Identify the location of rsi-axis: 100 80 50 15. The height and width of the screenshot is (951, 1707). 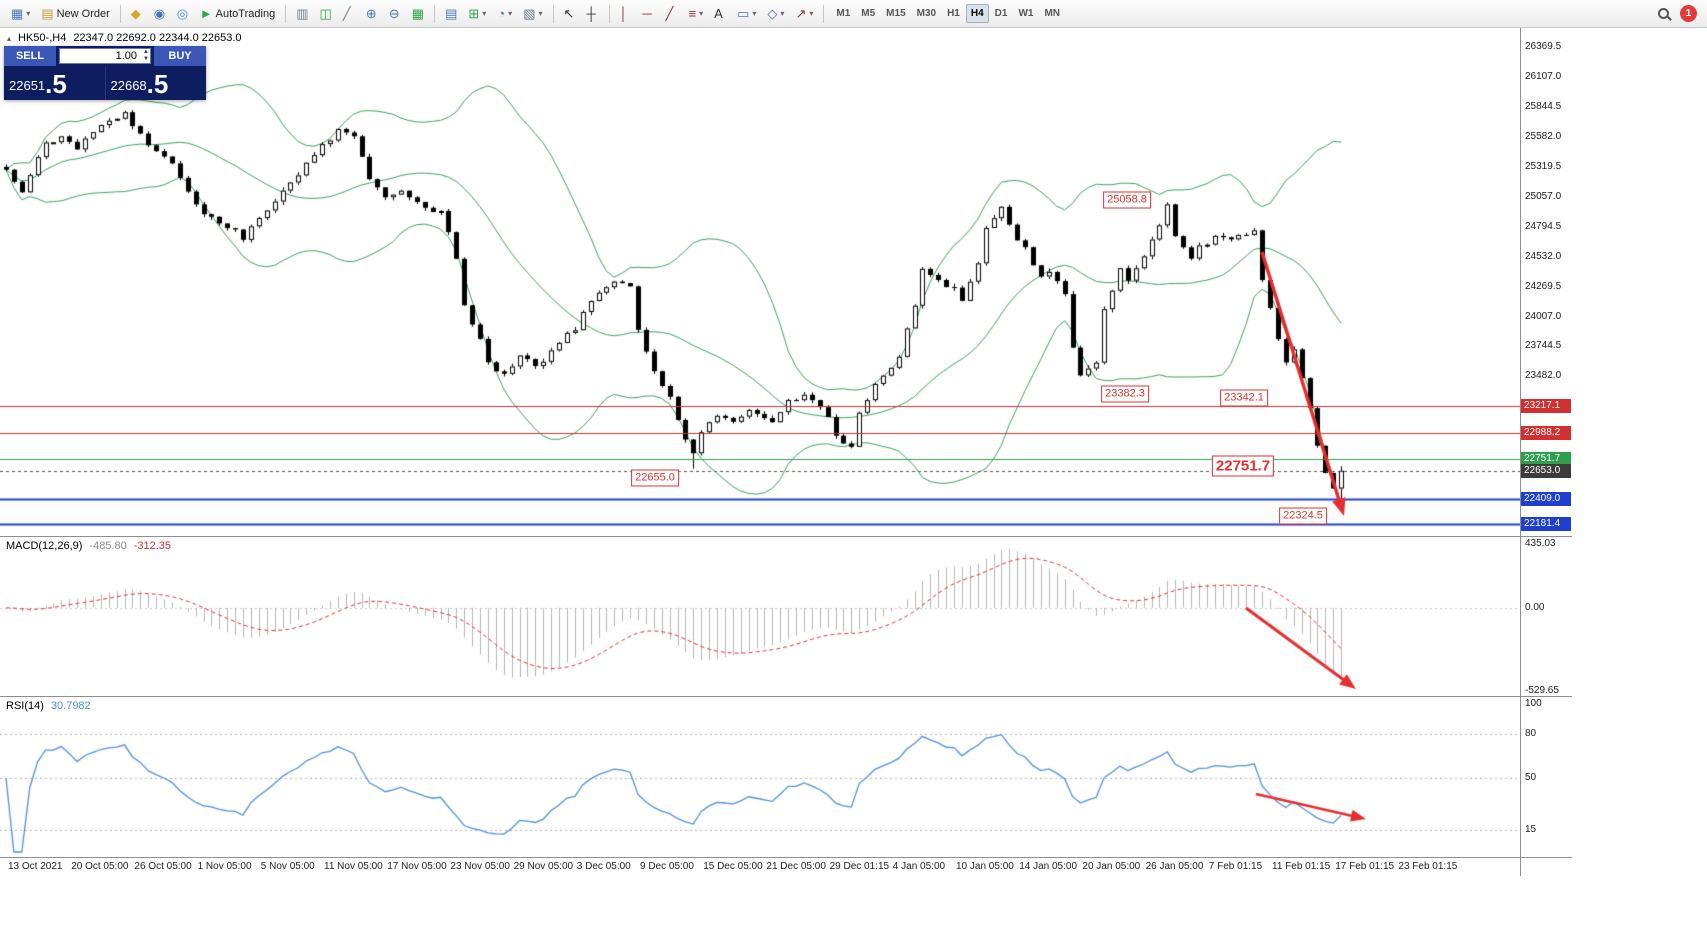
(1546, 777).